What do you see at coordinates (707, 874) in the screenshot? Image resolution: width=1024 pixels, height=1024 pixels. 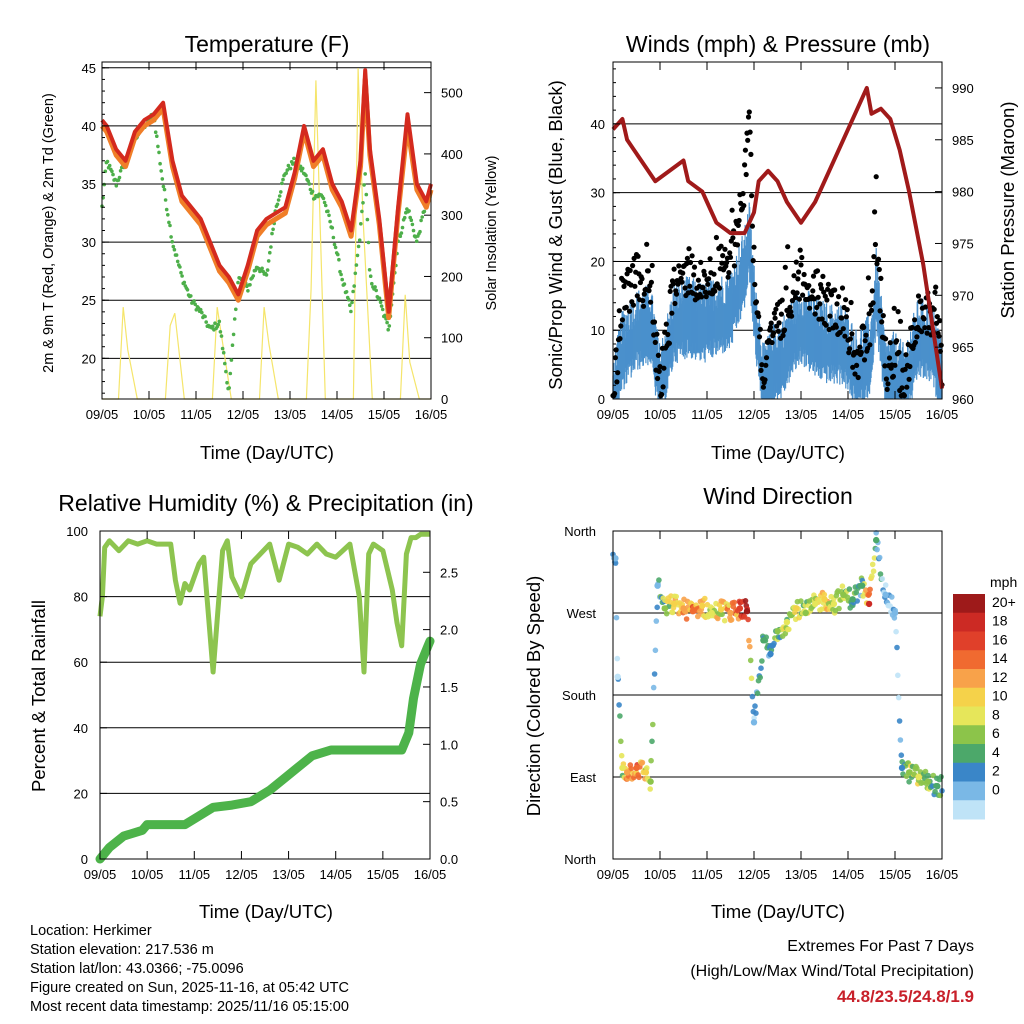 I see `x-tick-label: 11/05` at bounding box center [707, 874].